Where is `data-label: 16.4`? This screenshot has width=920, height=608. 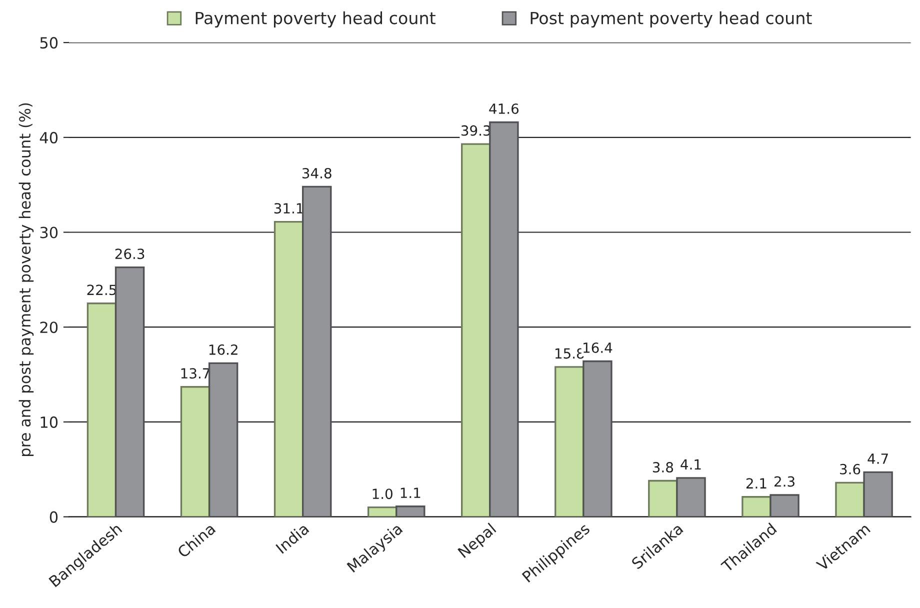
data-label: 16.4 is located at coordinates (598, 348).